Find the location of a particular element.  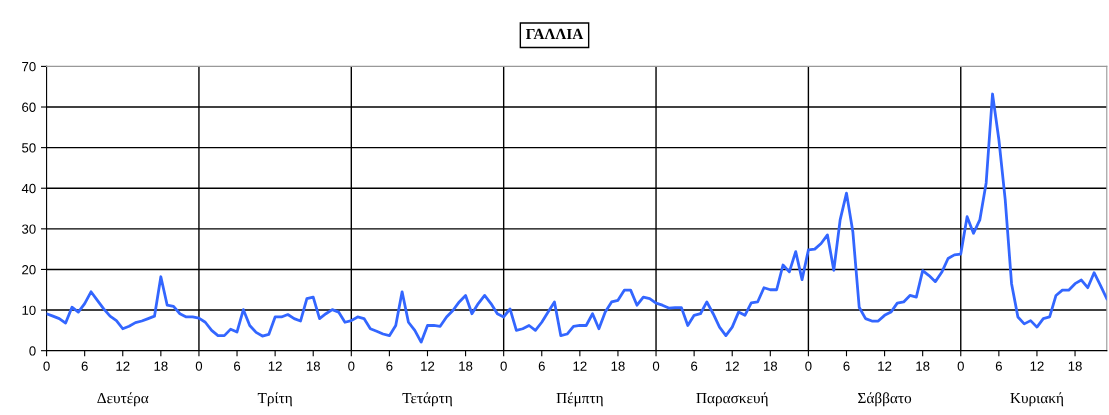

y-tick-label: 0 is located at coordinates (32, 351).